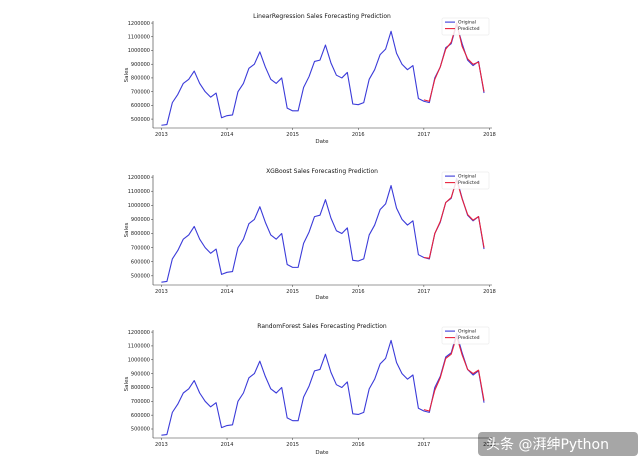 This screenshot has width=640, height=464. I want to click on watermark-text: 头条 @湃绅Python, so click(547, 444).